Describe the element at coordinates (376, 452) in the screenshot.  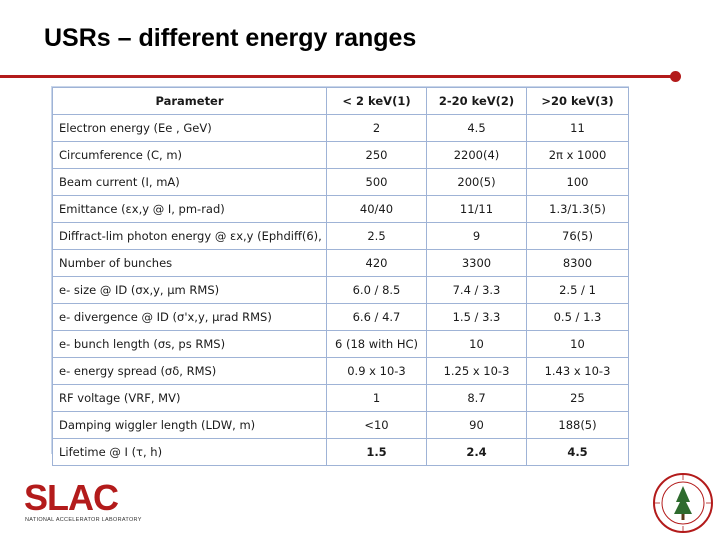
I see `value-lifetime-col1: 1.5` at that location.